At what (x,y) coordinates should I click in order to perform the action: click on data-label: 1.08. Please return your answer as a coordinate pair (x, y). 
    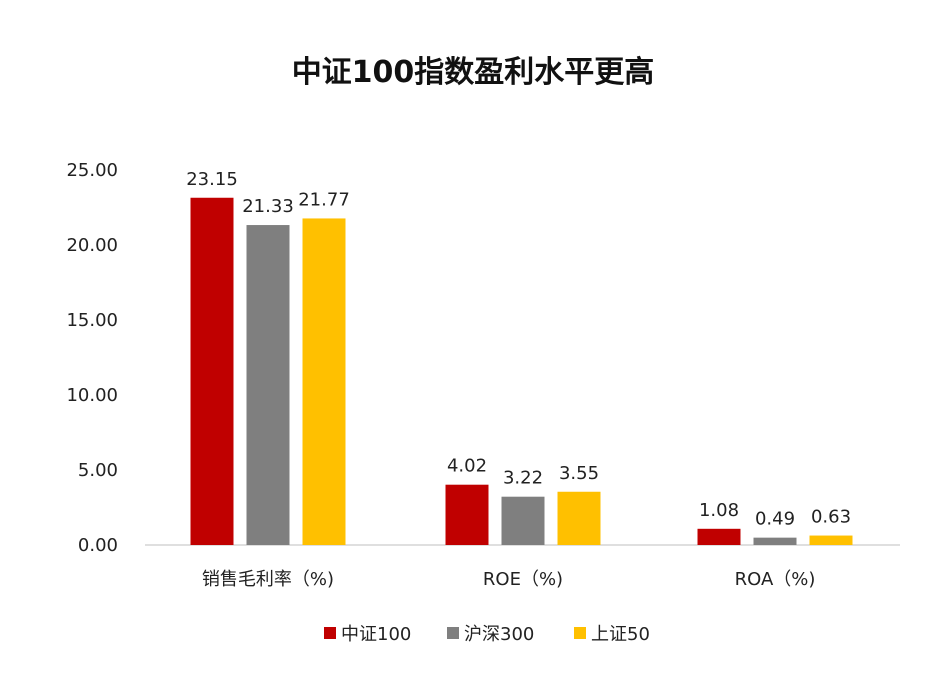
    Looking at the image, I should click on (719, 510).